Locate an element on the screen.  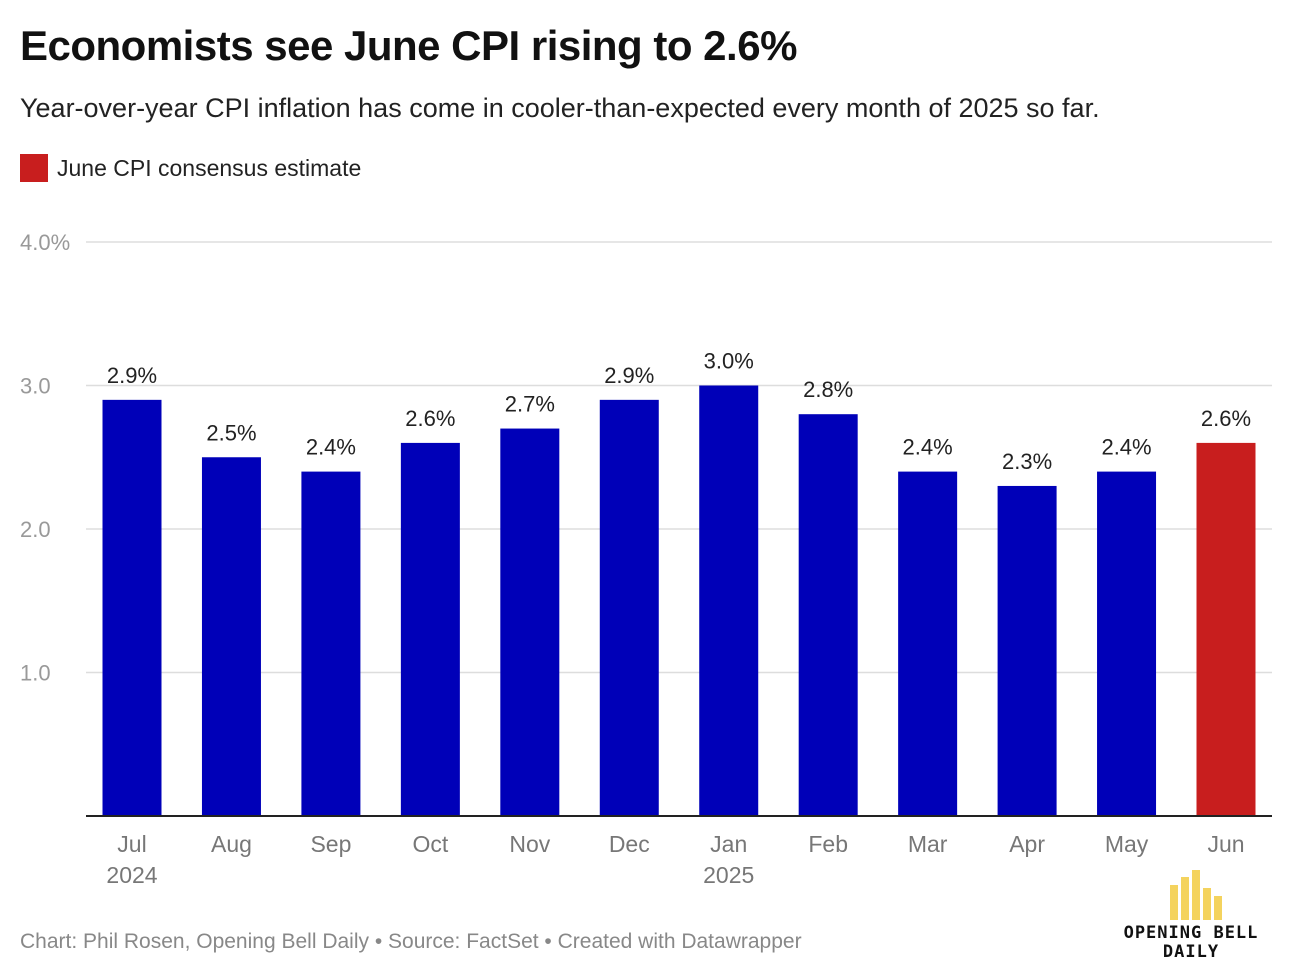
x-tick-label: Jan is located at coordinates (728, 844).